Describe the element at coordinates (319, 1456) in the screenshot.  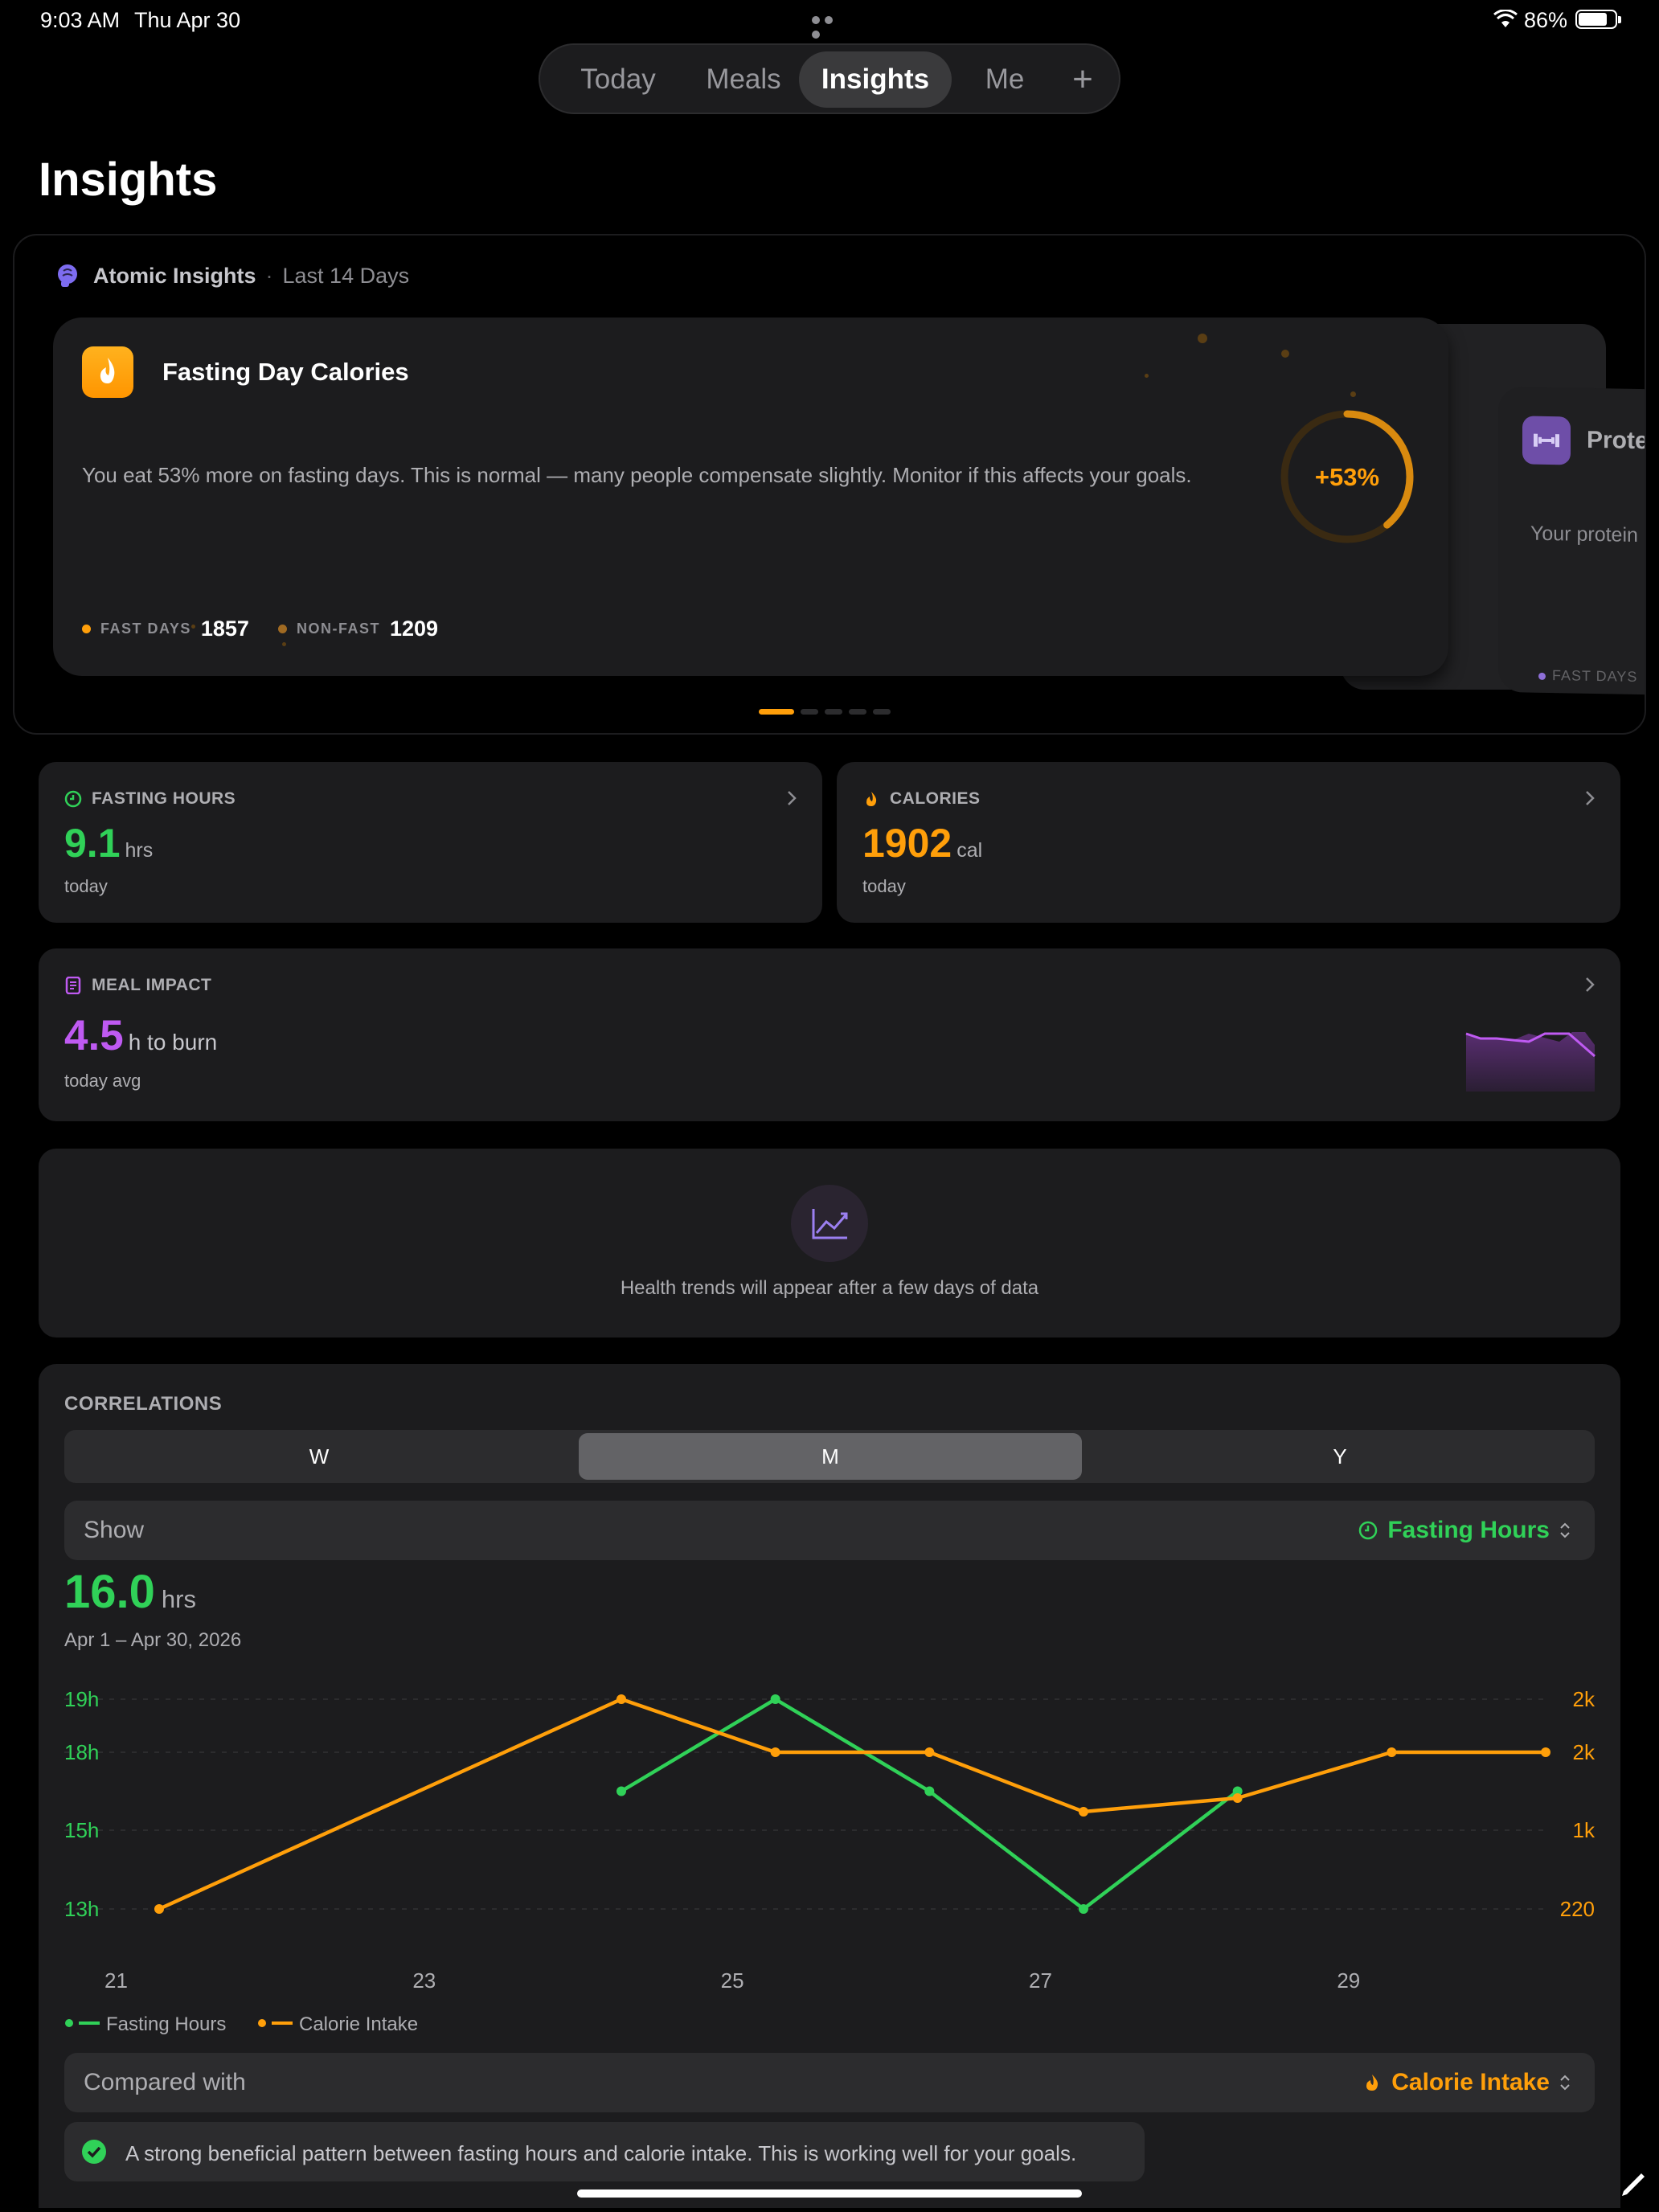
I see `segment-week: W` at that location.